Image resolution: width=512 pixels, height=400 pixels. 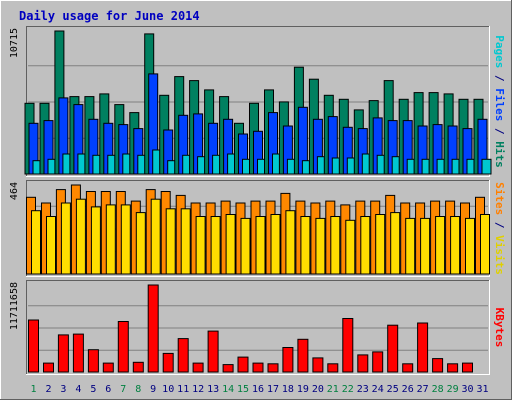 What do you see at coordinates (108, 389) in the screenshot?
I see `x-tick-label-day-6: 6` at bounding box center [108, 389].